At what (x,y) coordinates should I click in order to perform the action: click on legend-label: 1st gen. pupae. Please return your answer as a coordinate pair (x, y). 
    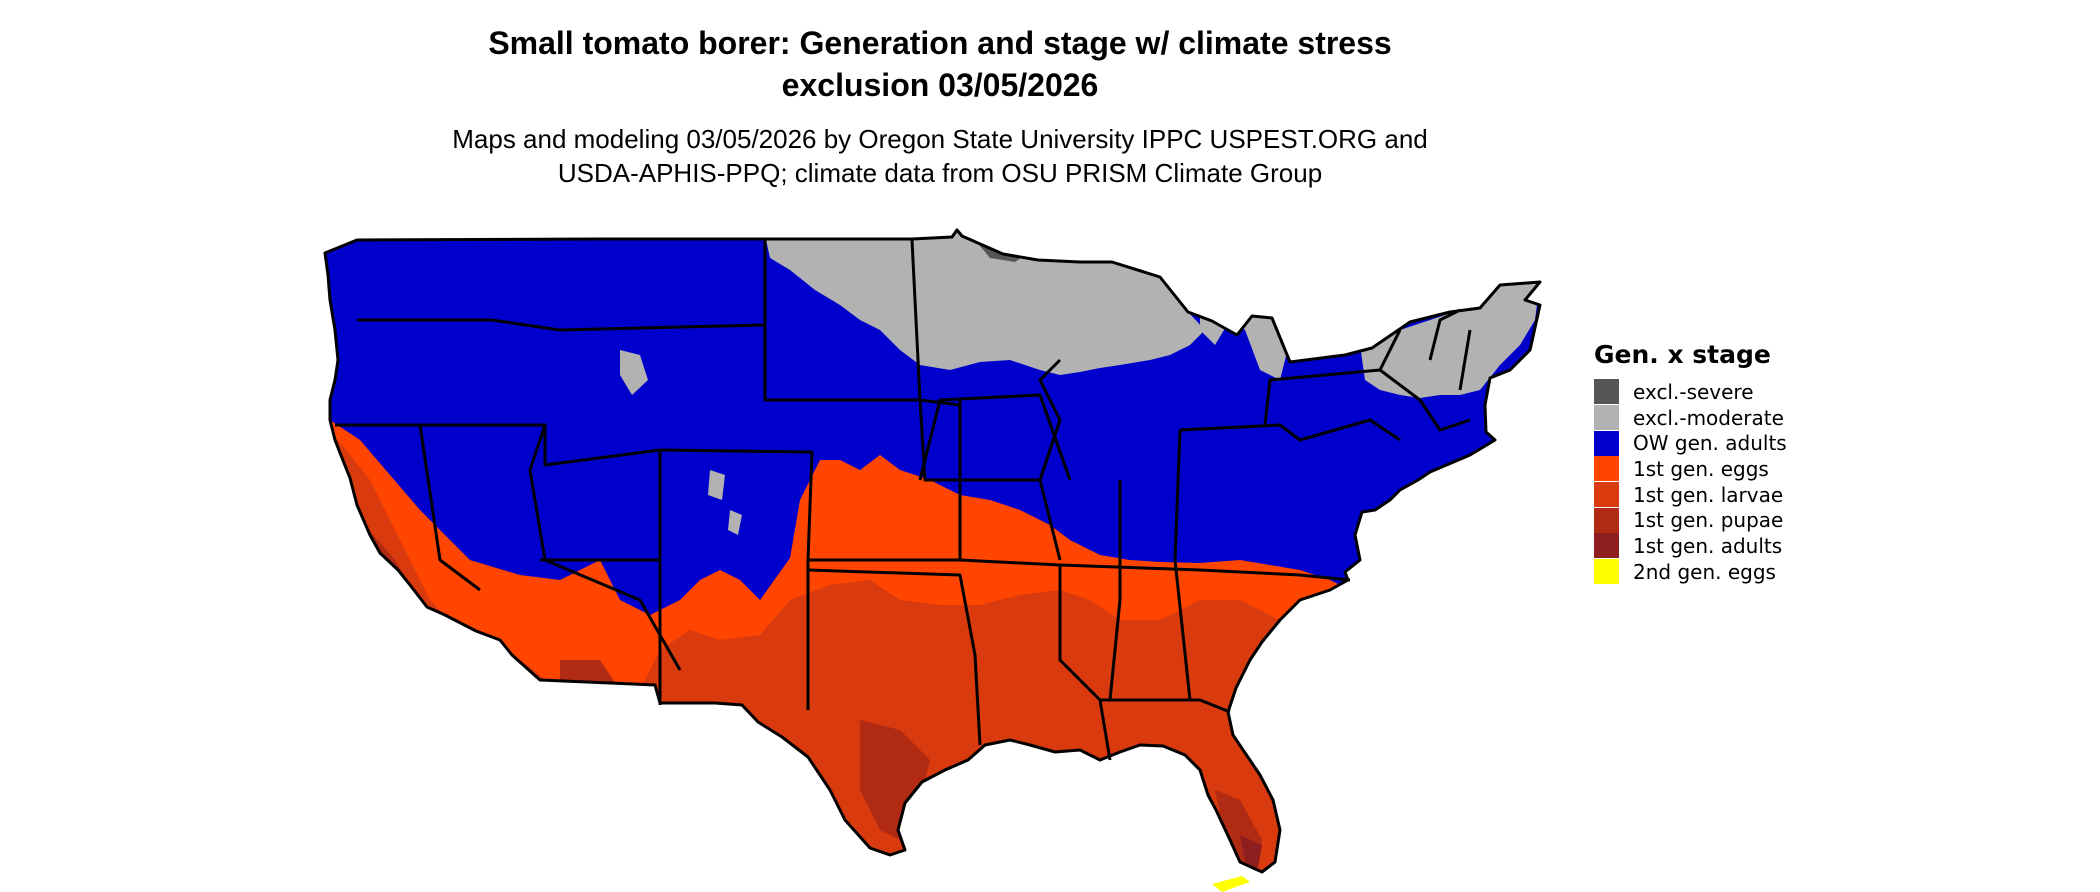
    Looking at the image, I should click on (1708, 520).